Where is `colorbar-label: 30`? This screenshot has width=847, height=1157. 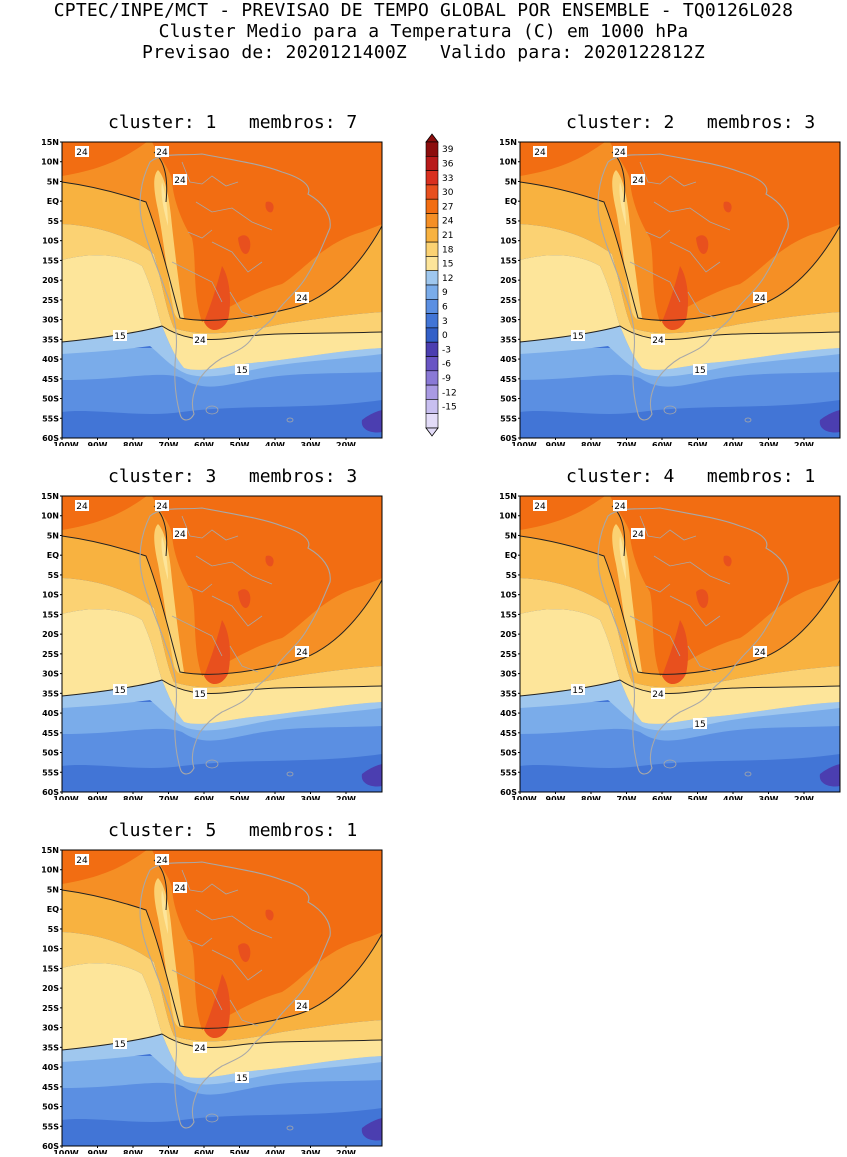
colorbar-label: 30 is located at coordinates (448, 193).